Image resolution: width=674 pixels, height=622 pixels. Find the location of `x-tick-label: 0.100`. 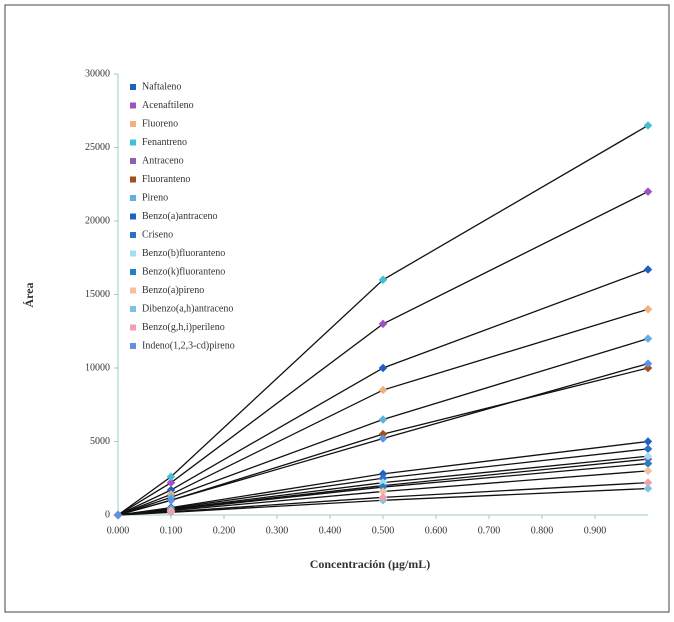

x-tick-label: 0.100 is located at coordinates (171, 530).